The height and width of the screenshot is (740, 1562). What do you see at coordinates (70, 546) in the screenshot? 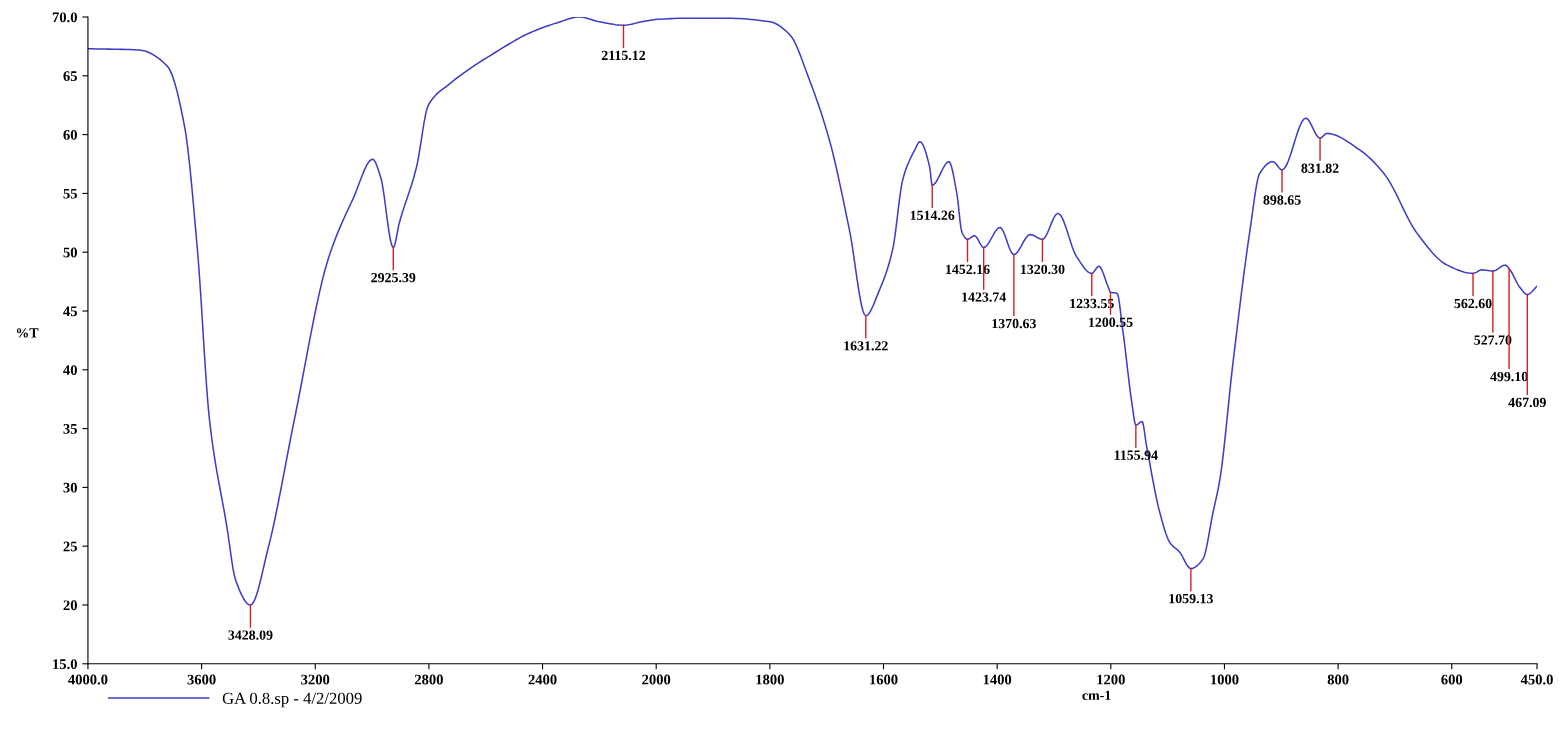
I see `y-tick-label: 25` at bounding box center [70, 546].